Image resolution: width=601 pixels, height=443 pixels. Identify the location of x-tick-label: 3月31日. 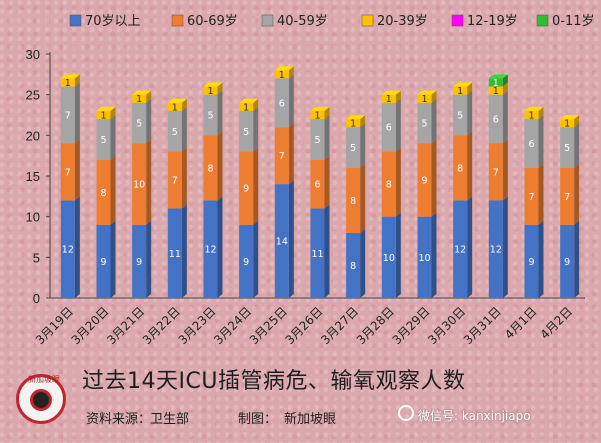
(482, 325).